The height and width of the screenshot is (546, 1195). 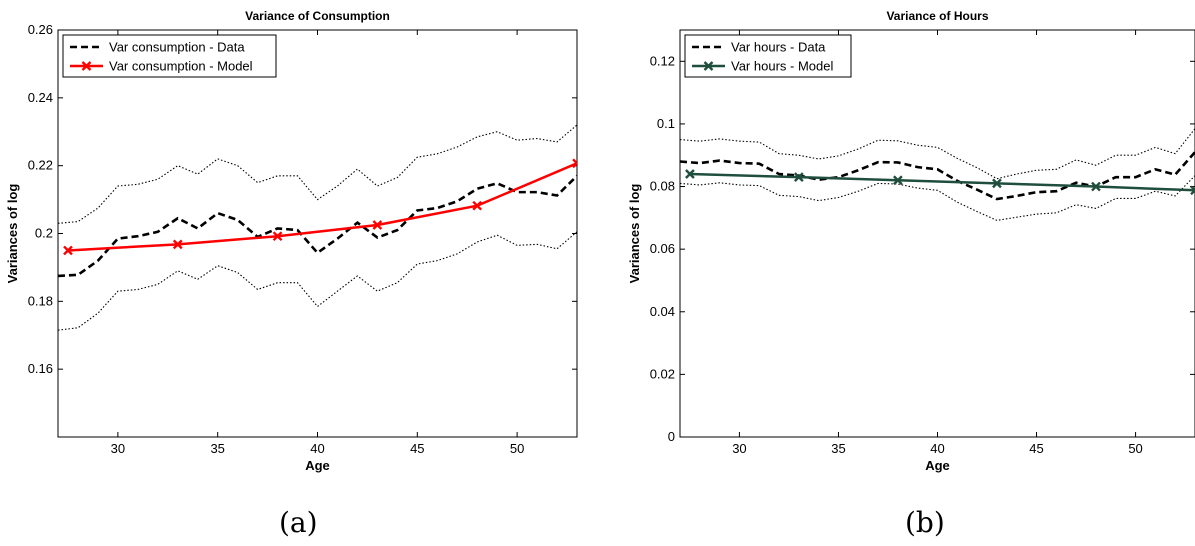 I want to click on panel-label-b: (b), so click(x=925, y=522).